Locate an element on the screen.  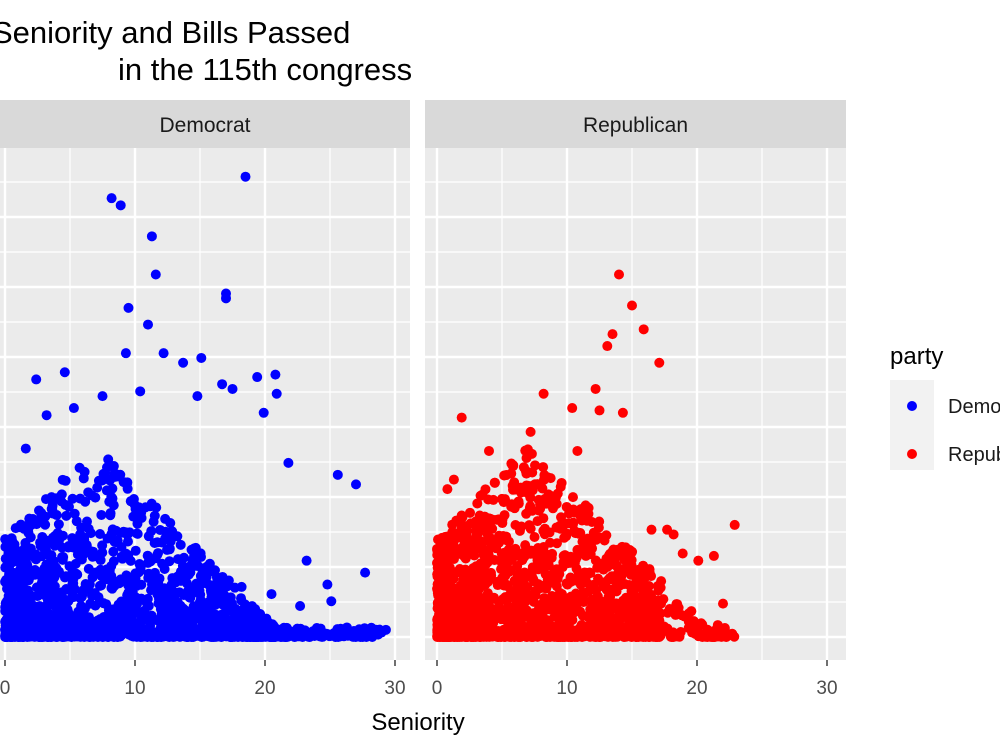
x-tick-label: 30 is located at coordinates (826, 688).